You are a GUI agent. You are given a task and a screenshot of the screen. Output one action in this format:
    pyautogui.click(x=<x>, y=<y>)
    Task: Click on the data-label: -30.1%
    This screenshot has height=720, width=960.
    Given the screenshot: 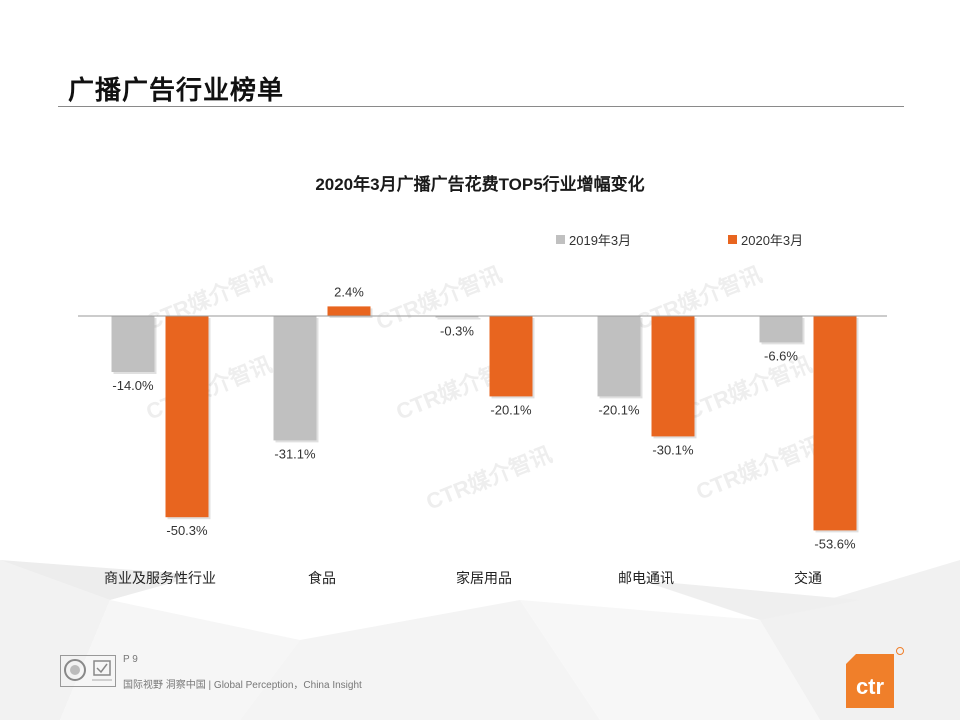 What is the action you would take?
    pyautogui.click(x=673, y=449)
    